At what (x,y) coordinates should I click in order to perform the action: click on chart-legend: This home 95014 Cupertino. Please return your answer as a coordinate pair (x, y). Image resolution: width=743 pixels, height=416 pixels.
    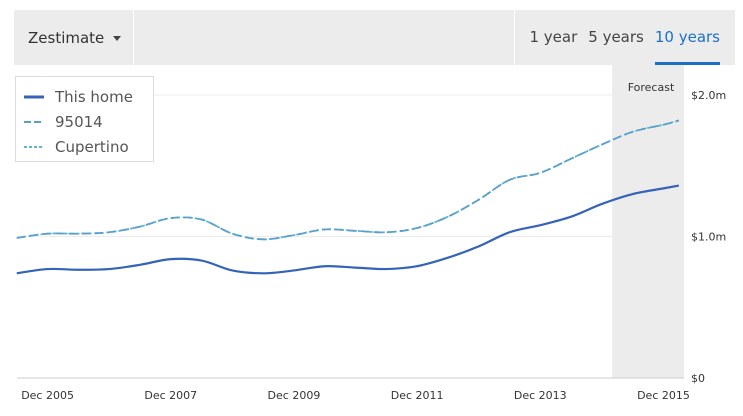
    Looking at the image, I should click on (84, 119).